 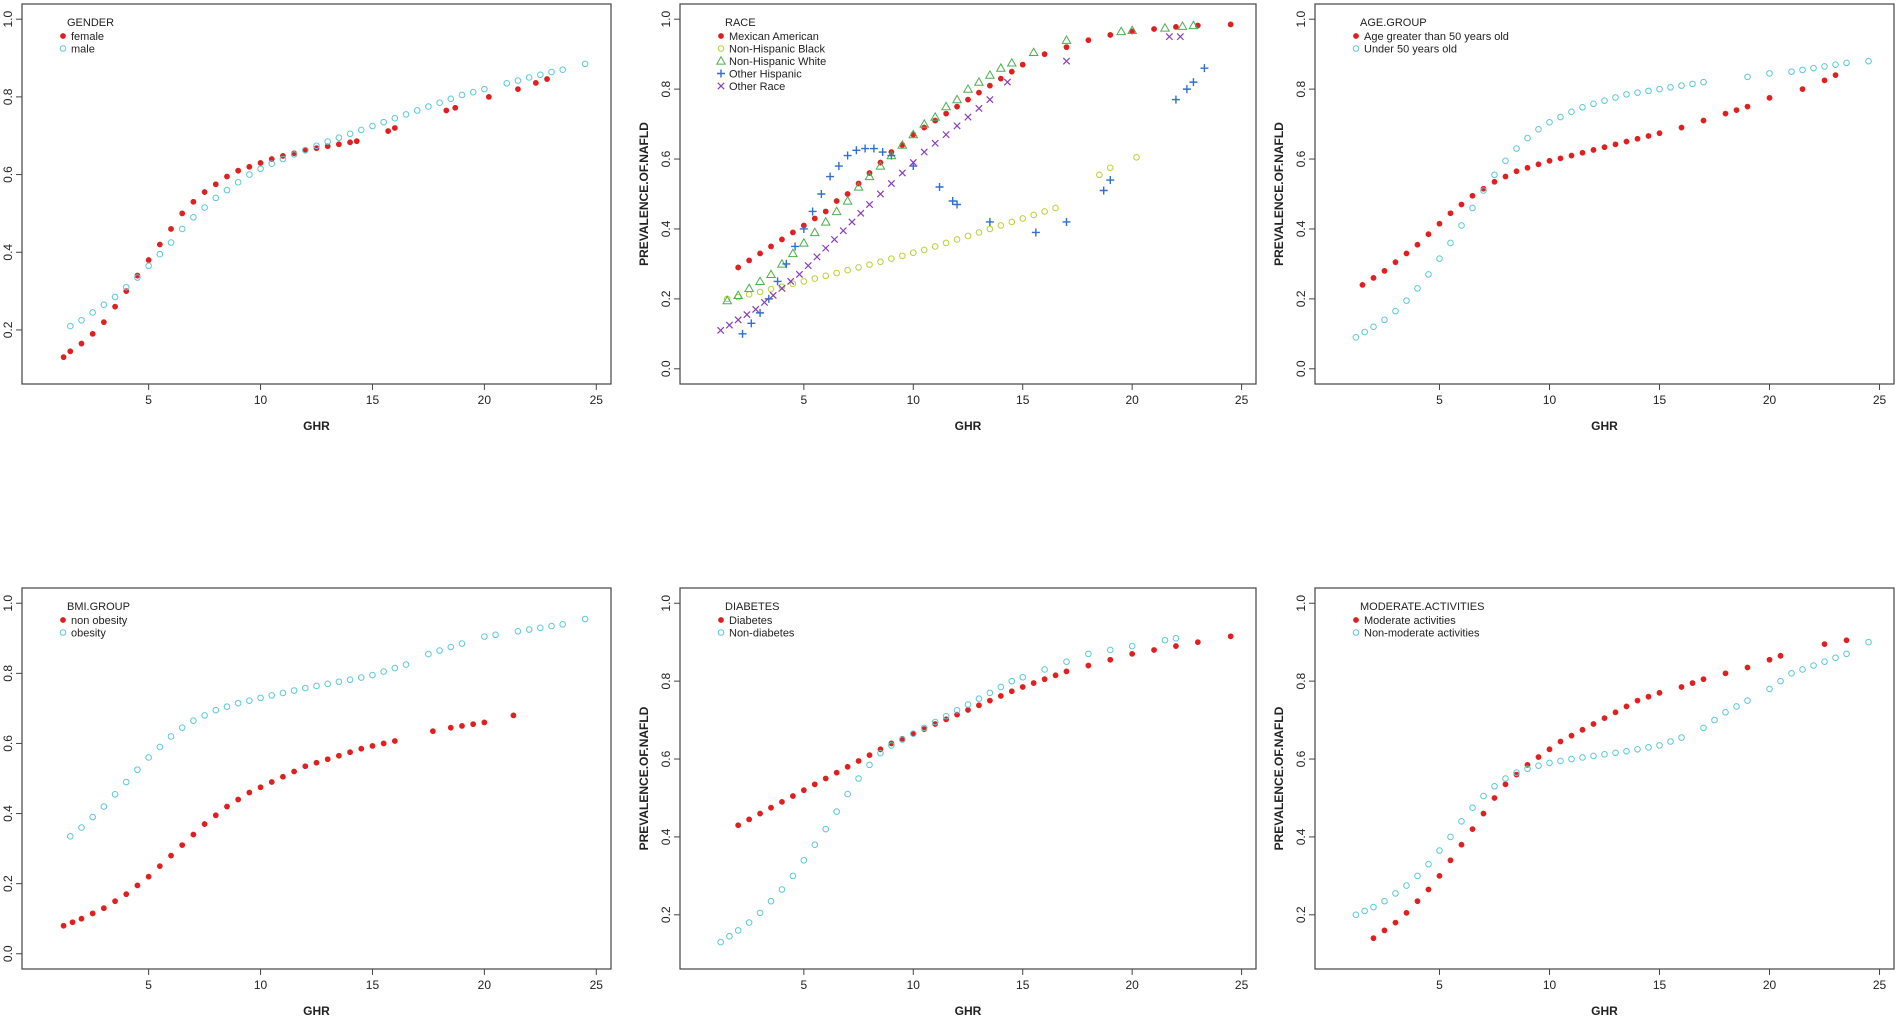 What do you see at coordinates (1279, 194) in the screenshot?
I see `y-axis-label: PREVALENCE.OF.NAFLD` at bounding box center [1279, 194].